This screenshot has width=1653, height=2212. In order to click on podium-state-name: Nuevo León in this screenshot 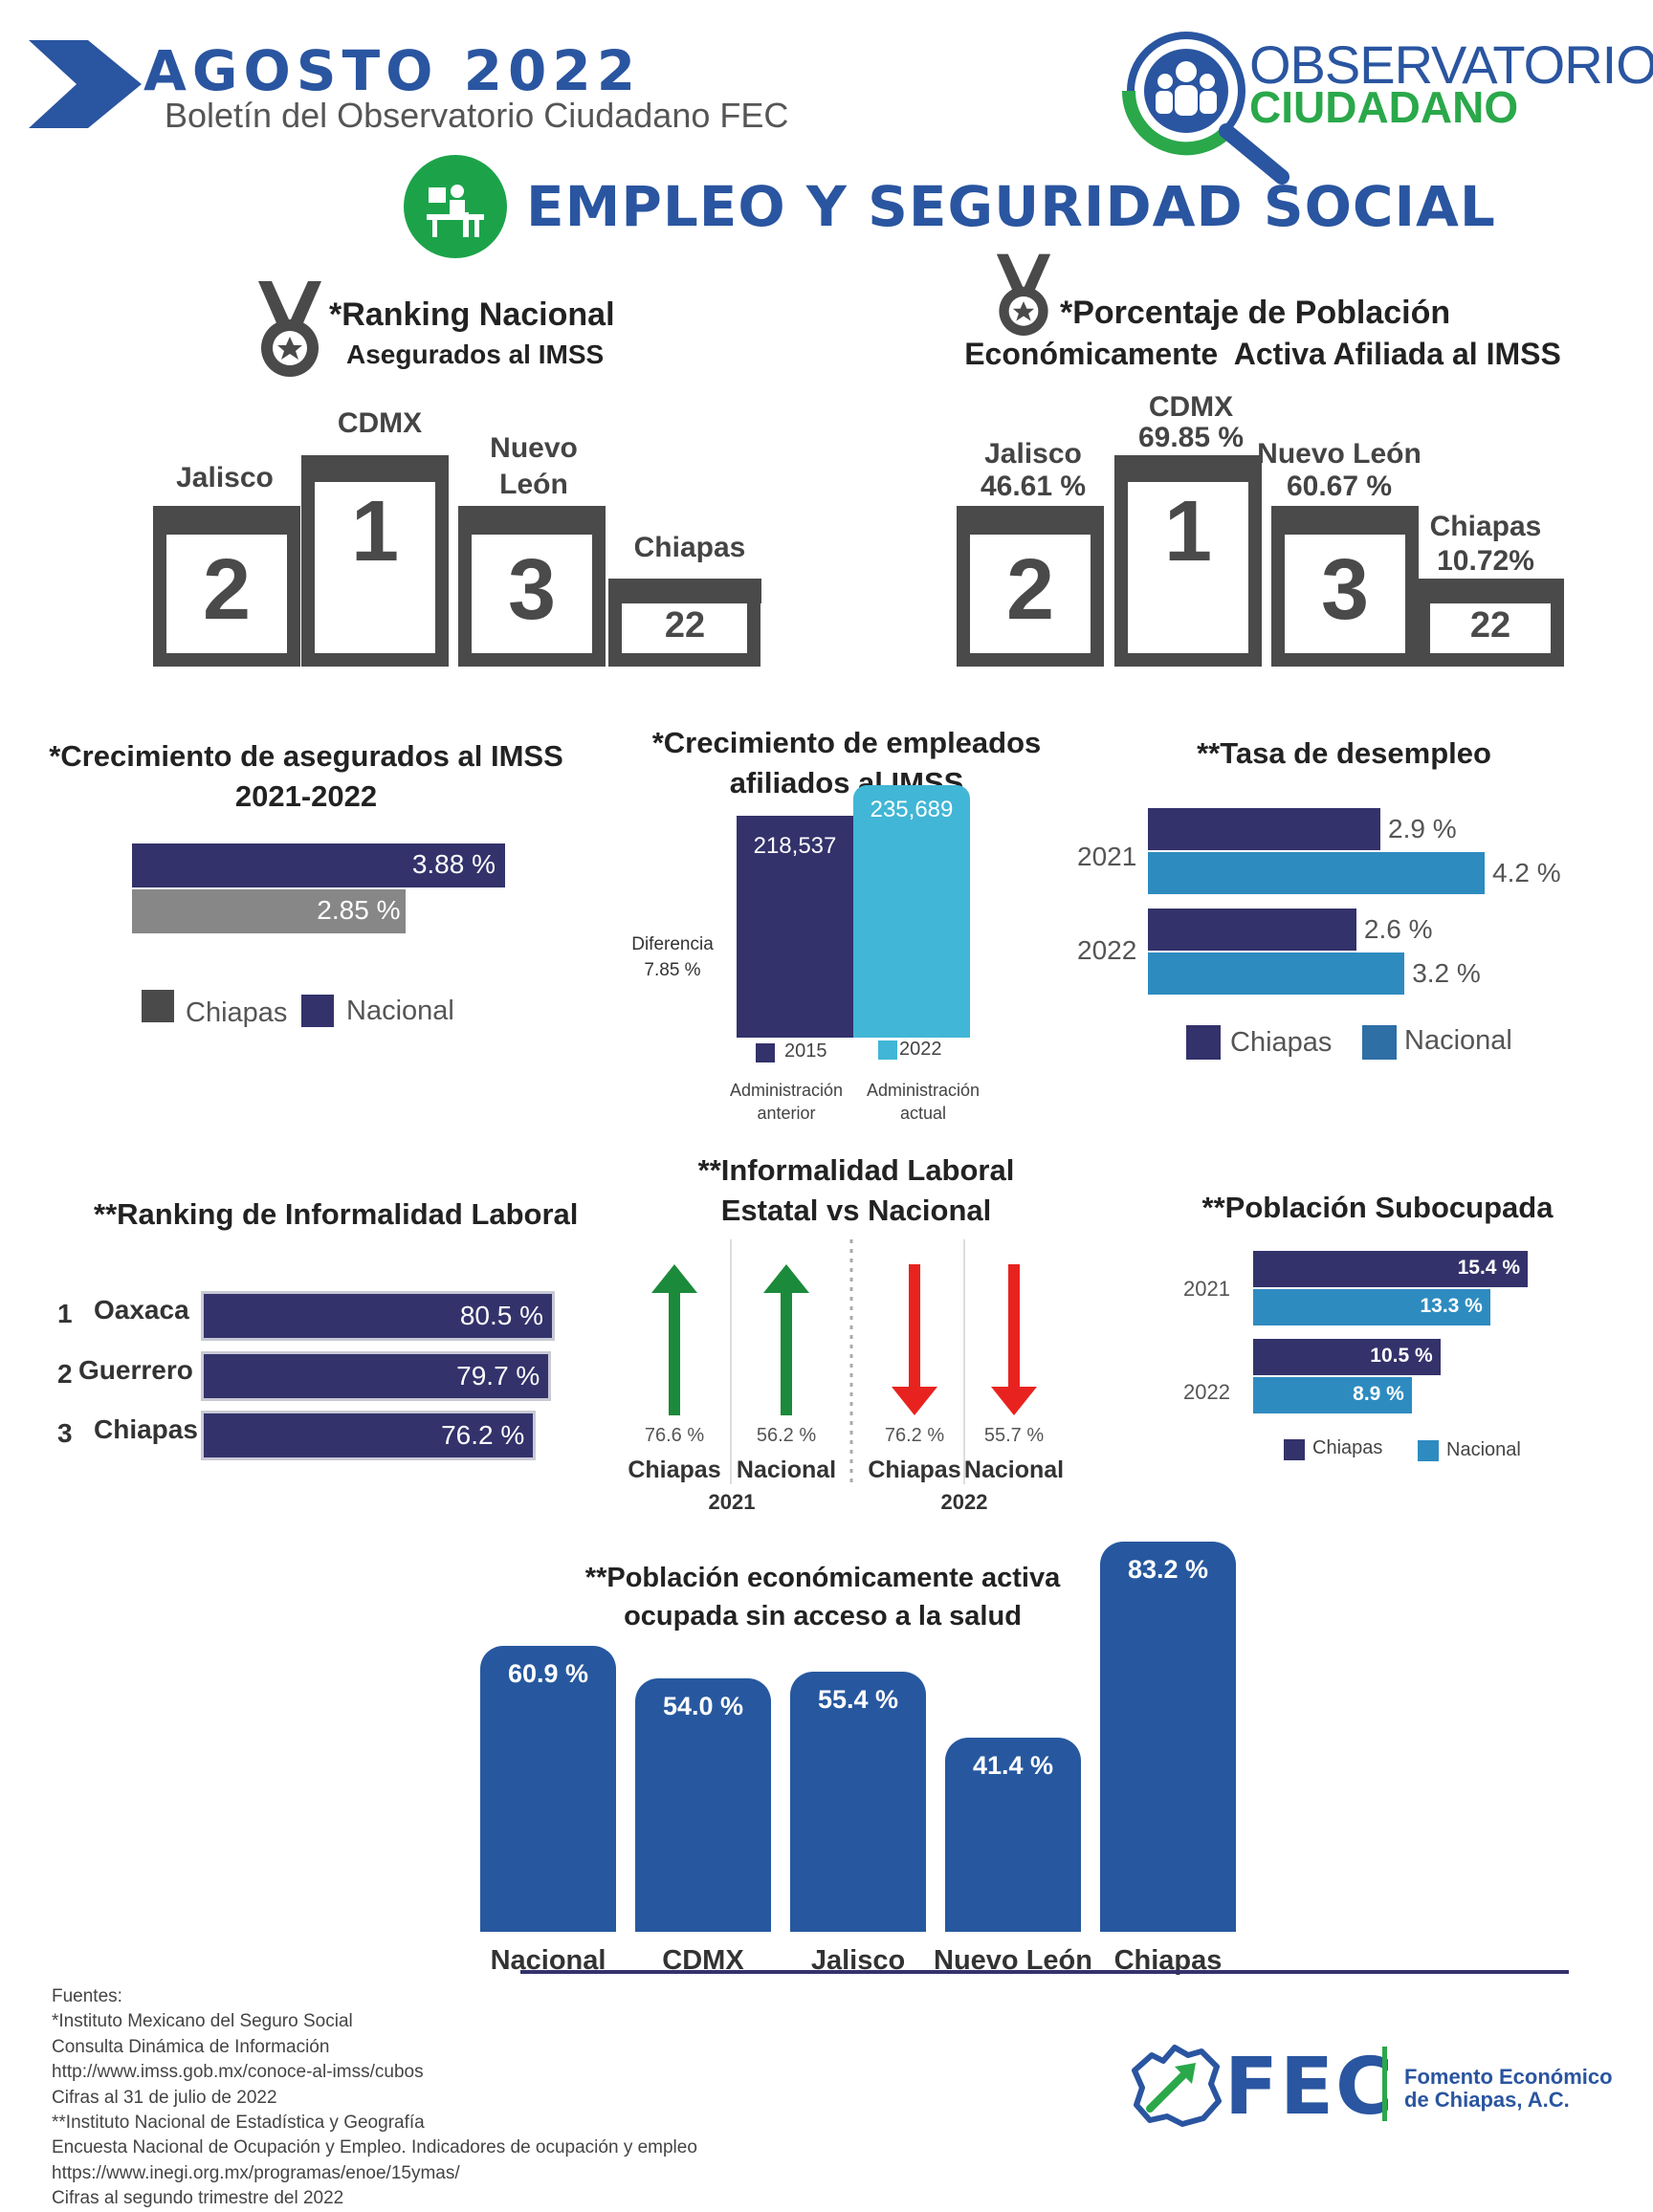, I will do `click(1339, 454)`.